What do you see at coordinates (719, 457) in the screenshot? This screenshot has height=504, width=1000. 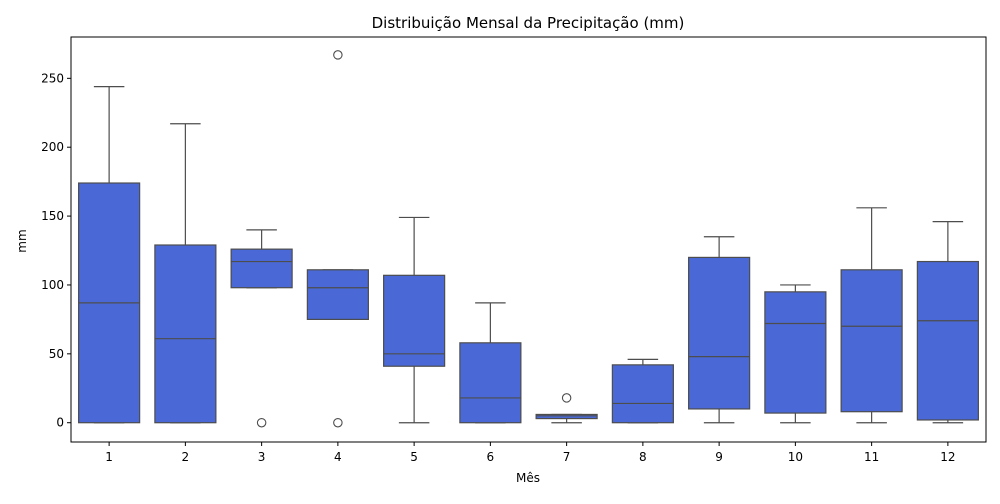 I see `x-tick-label-9: 9` at bounding box center [719, 457].